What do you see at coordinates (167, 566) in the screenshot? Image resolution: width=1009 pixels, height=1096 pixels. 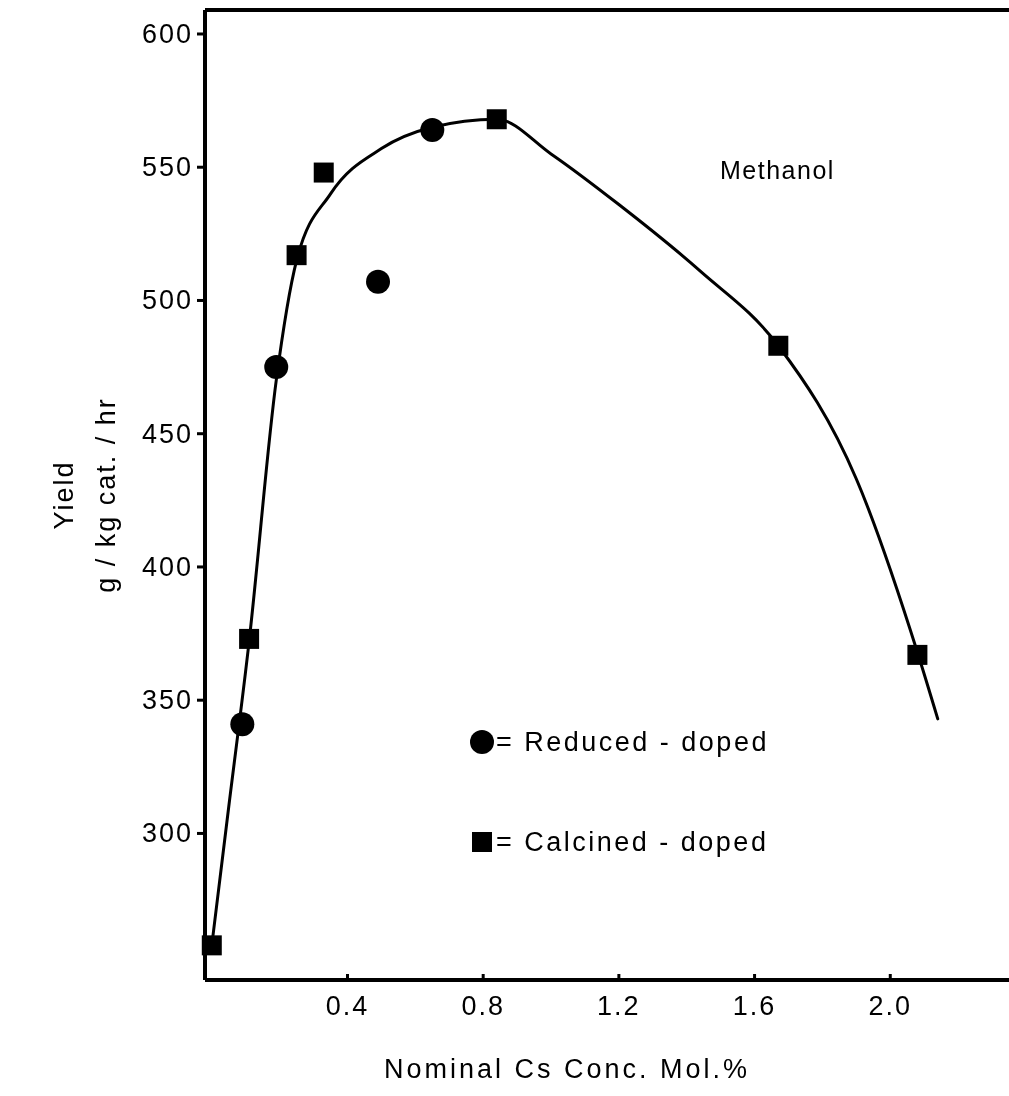 I see `y-tick-label: 400` at bounding box center [167, 566].